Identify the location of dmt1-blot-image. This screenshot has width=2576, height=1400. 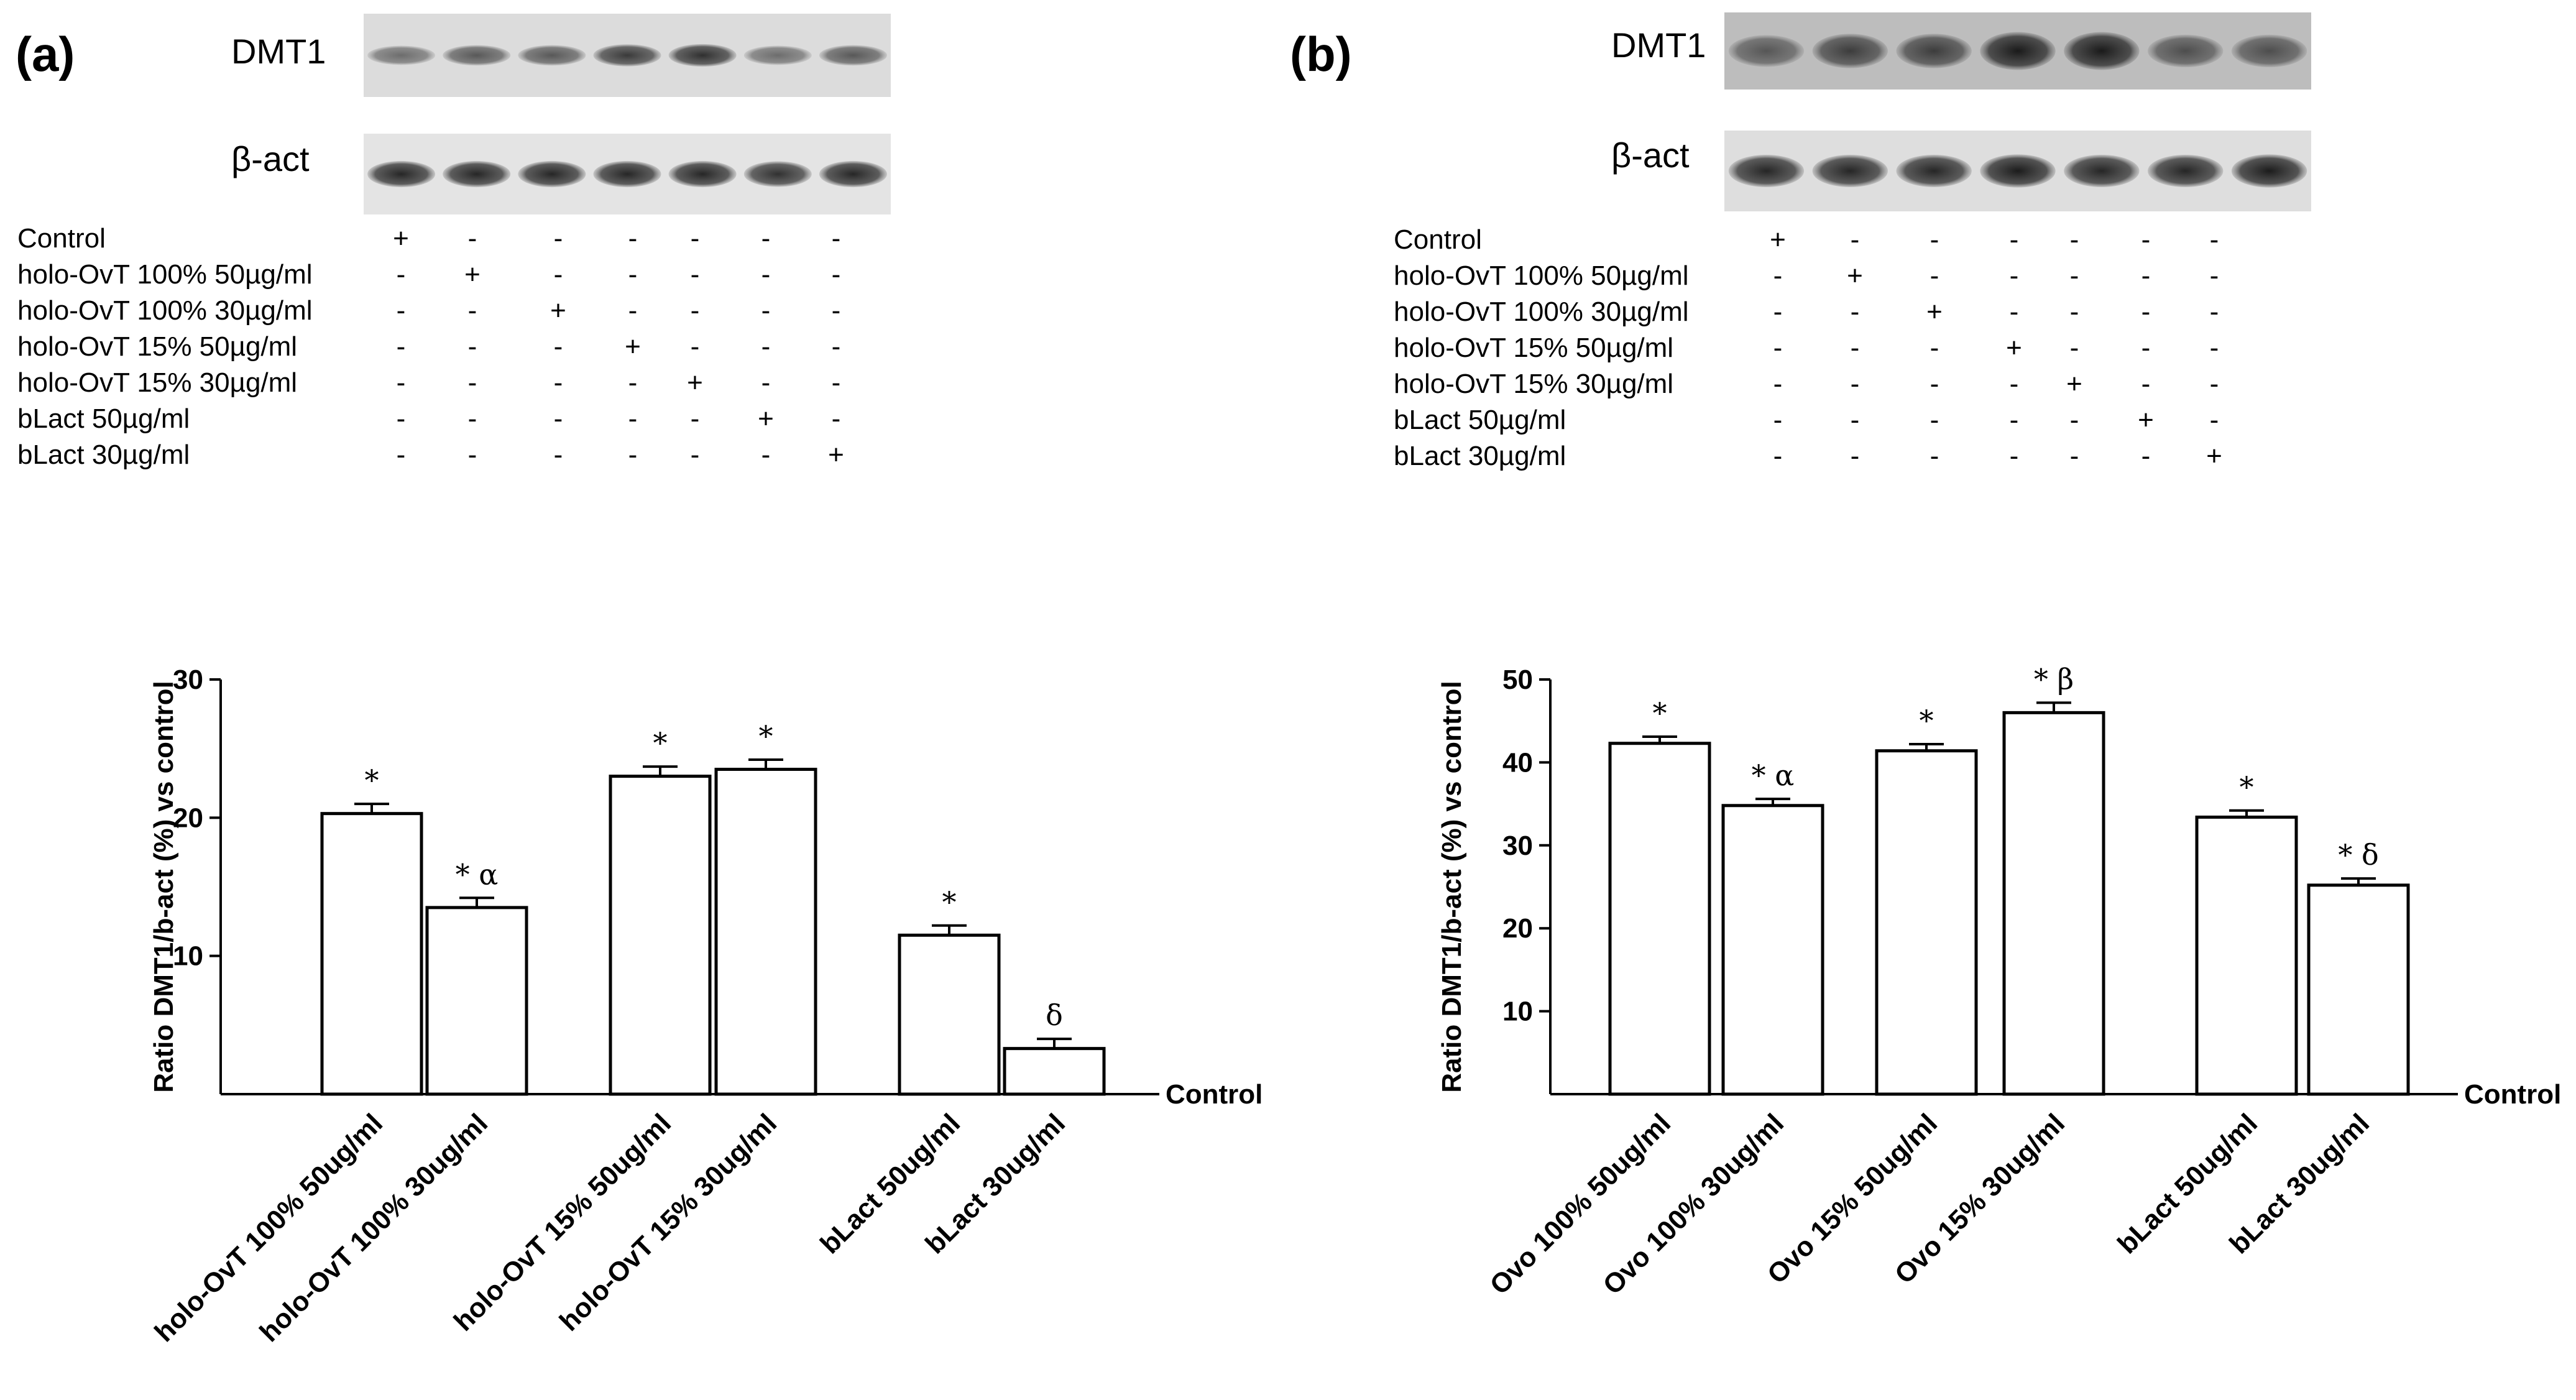
(2017, 51).